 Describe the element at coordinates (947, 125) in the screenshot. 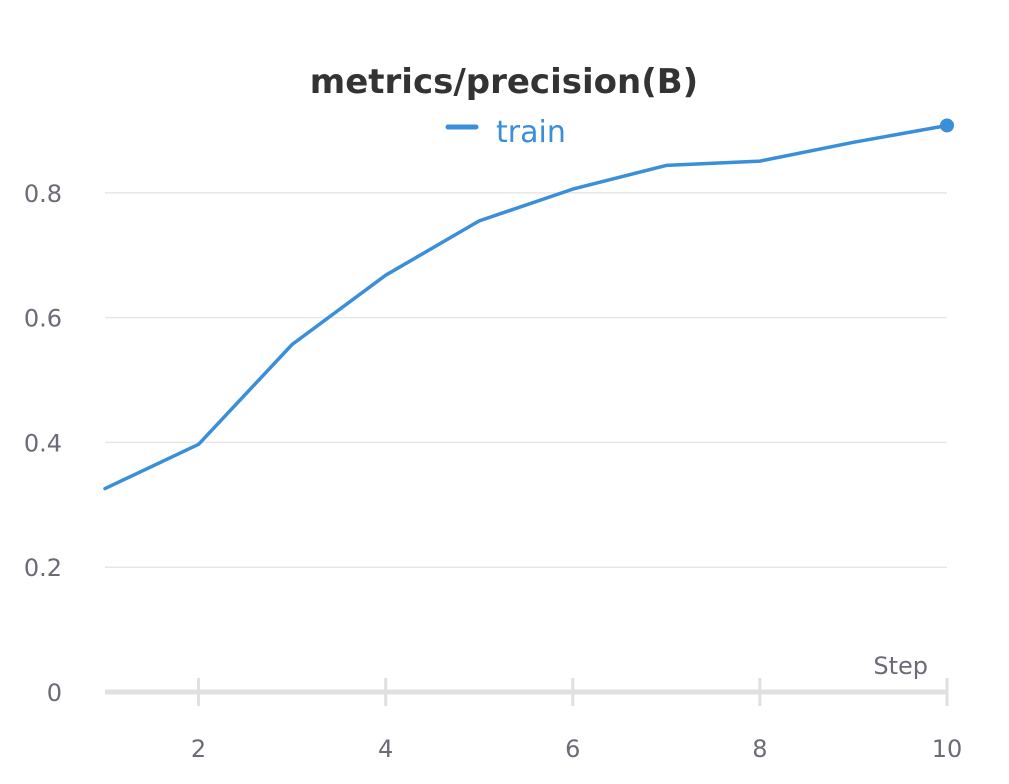

I see `series-endpoint-marker` at that location.